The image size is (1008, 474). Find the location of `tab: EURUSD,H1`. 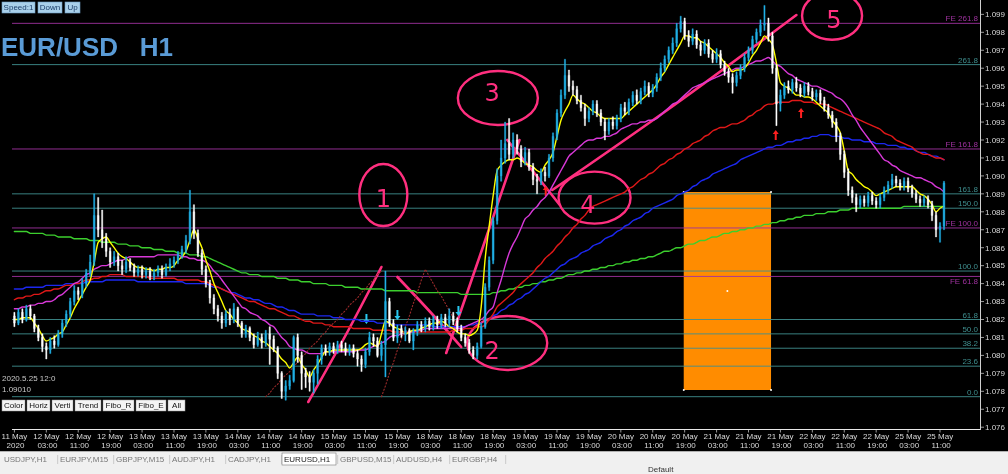

tab: EURUSD,H1 is located at coordinates (309, 459).